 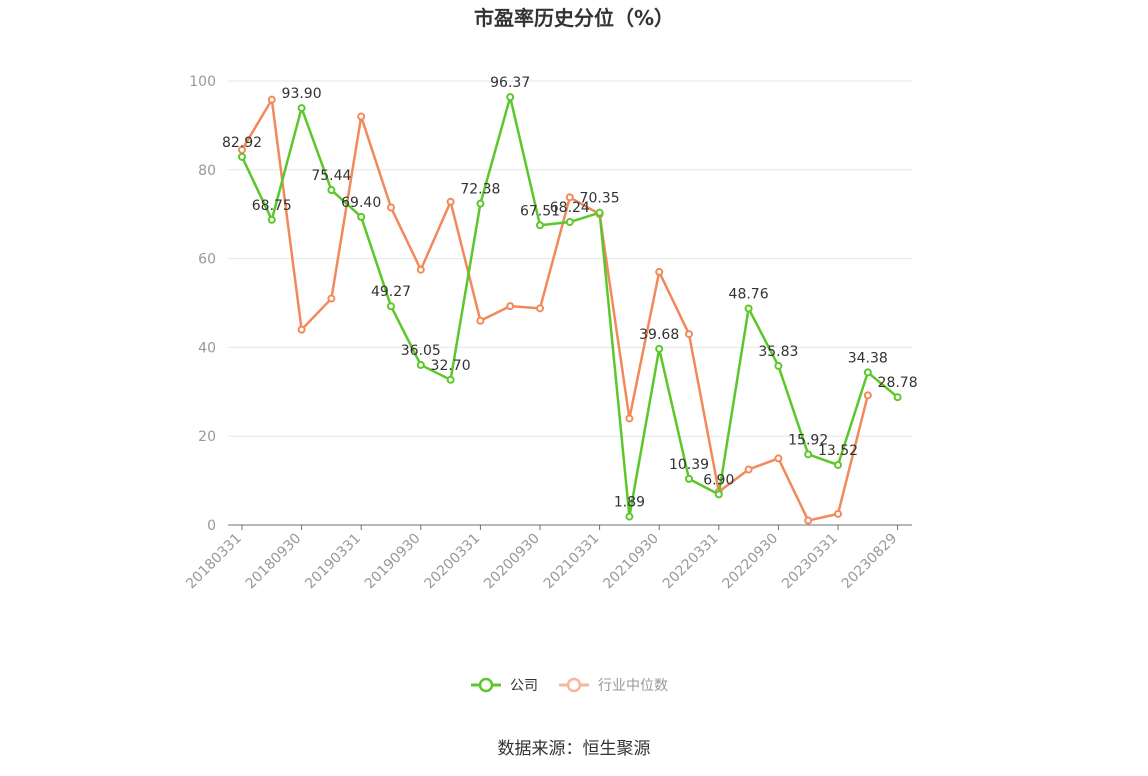 What do you see at coordinates (302, 94) in the screenshot?
I see `data-label: 93.90` at bounding box center [302, 94].